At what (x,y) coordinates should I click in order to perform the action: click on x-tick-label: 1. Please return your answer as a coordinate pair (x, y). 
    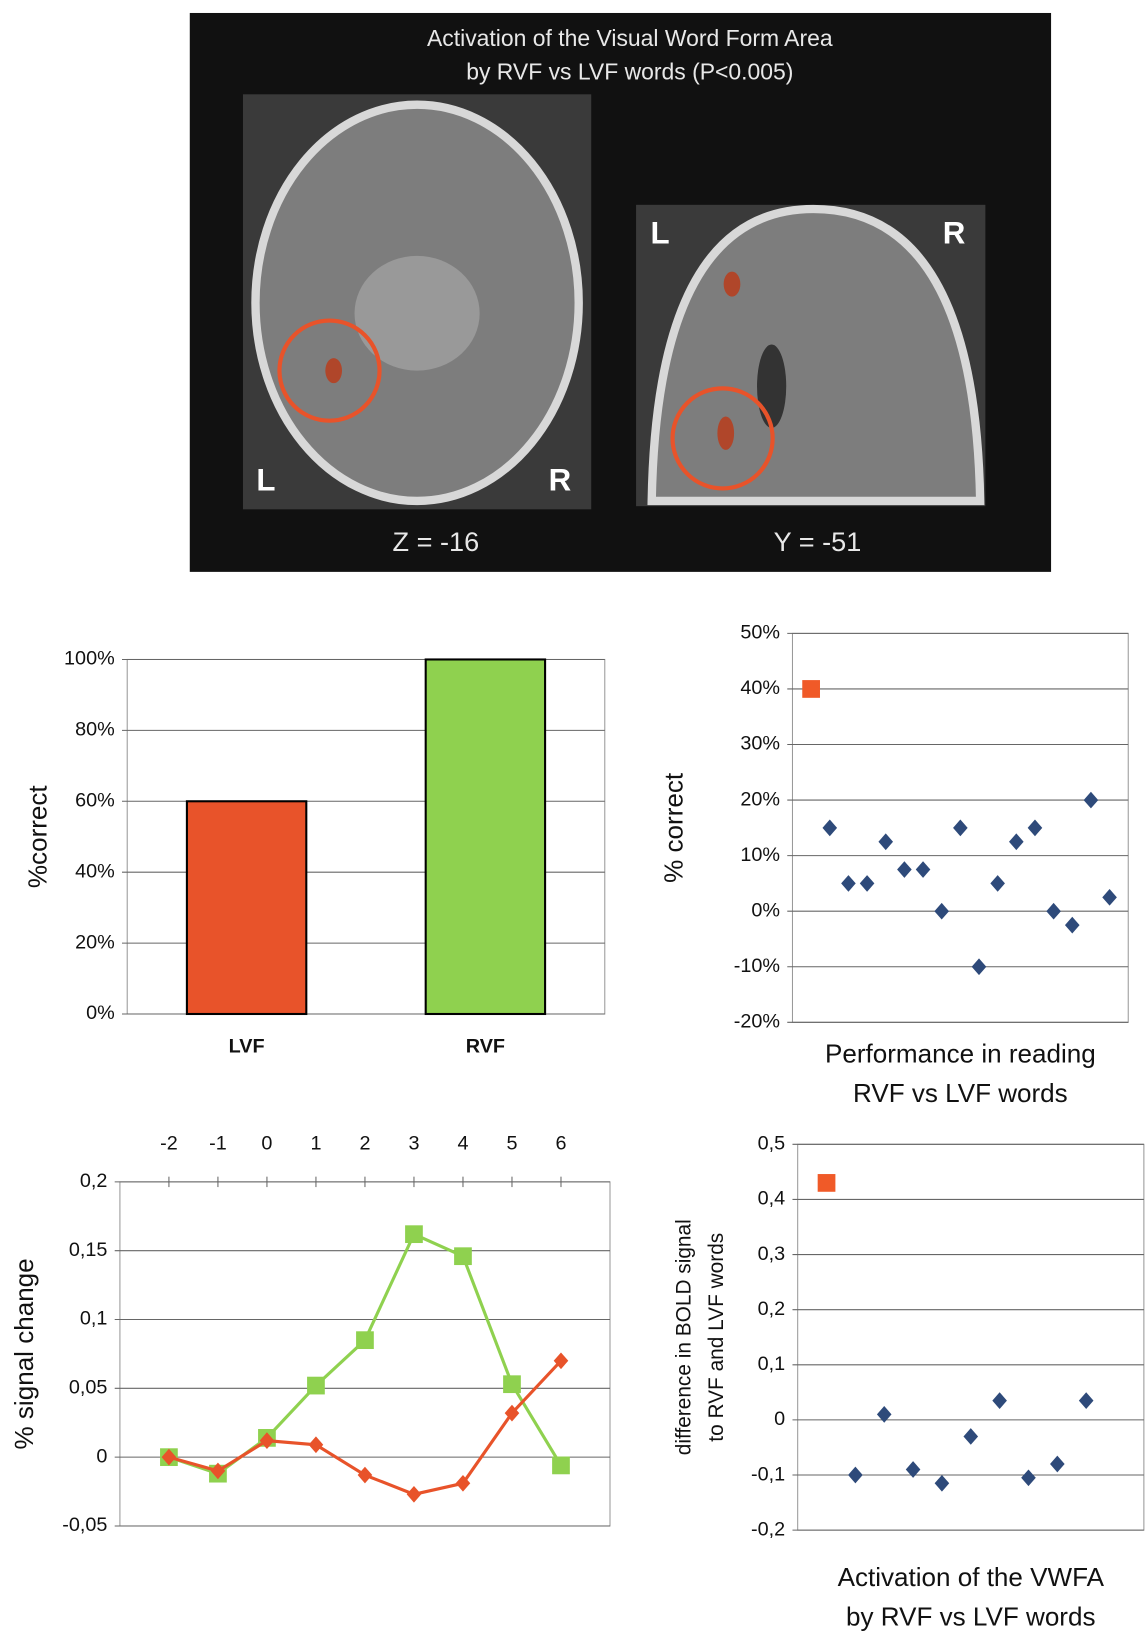
    Looking at the image, I should click on (315, 1144).